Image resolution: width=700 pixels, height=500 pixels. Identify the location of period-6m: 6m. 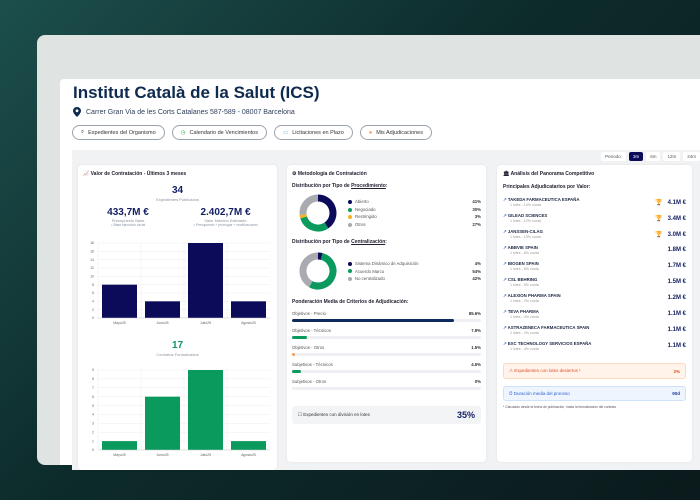
(653, 156).